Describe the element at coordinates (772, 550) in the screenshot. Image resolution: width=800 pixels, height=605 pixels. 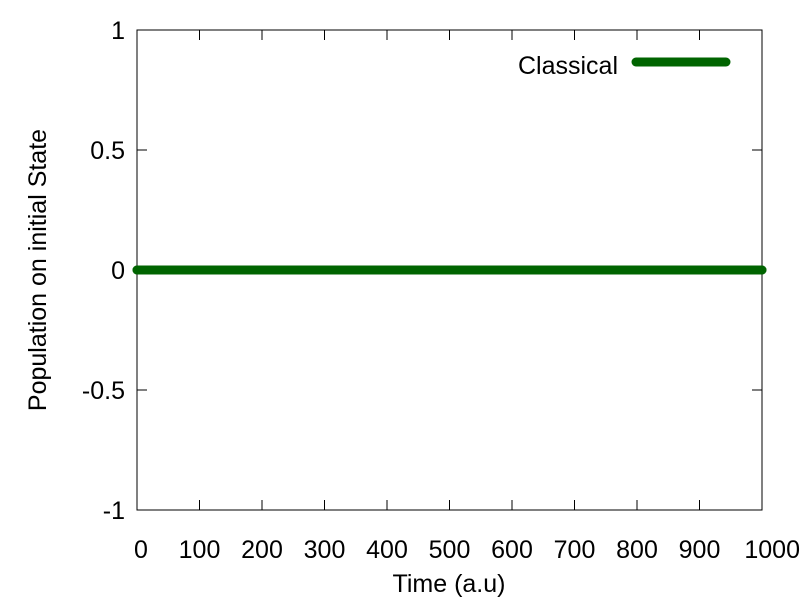
I see `x-tick-label: 1000` at that location.